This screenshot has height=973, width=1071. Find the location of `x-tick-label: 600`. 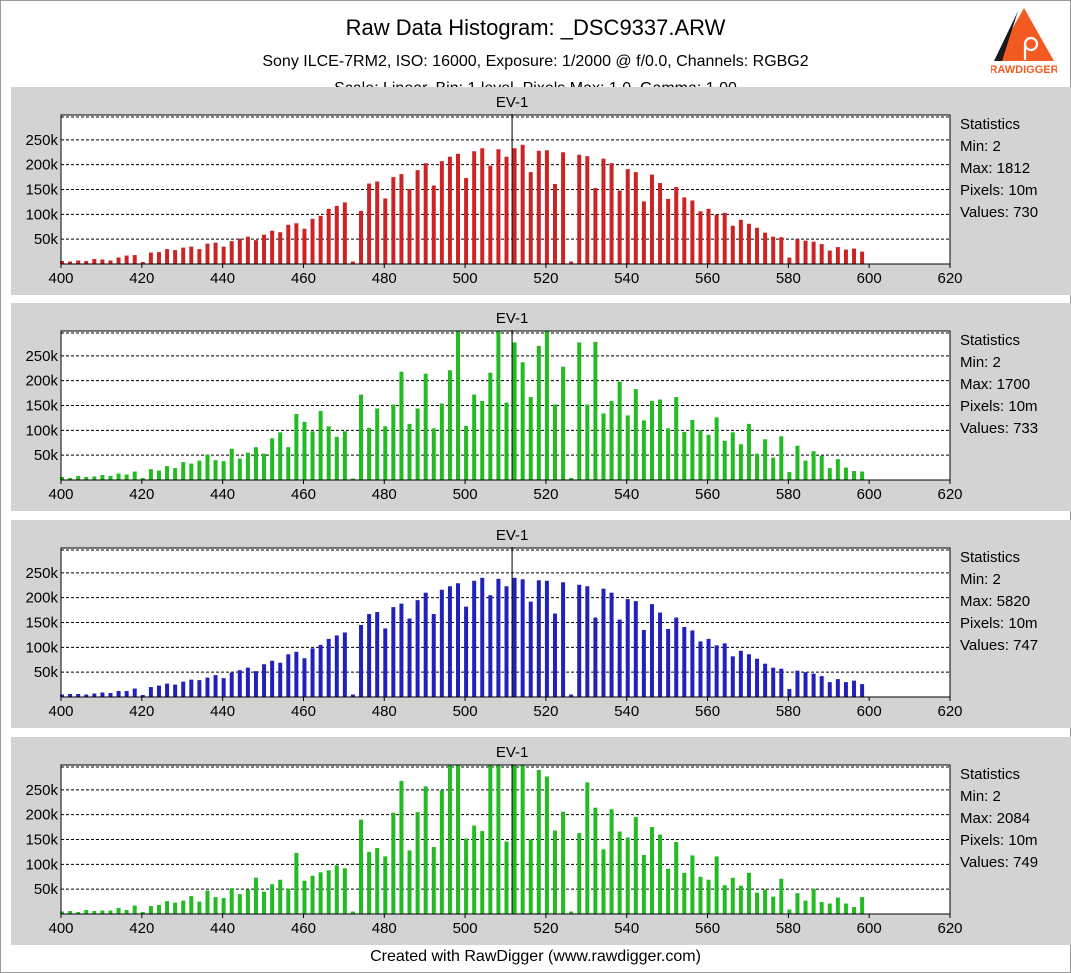

x-tick-label: 600 is located at coordinates (869, 494).